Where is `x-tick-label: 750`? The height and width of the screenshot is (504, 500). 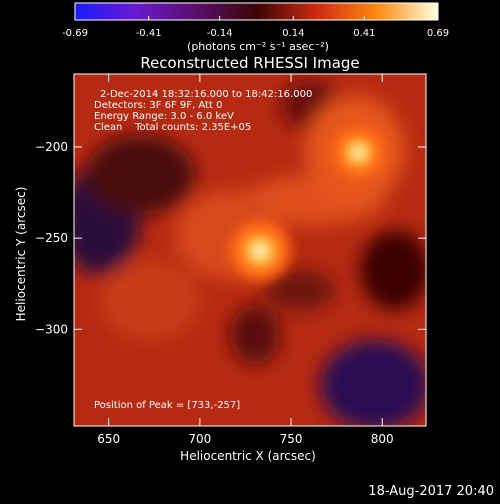
x-tick-label: 750 is located at coordinates (291, 439).